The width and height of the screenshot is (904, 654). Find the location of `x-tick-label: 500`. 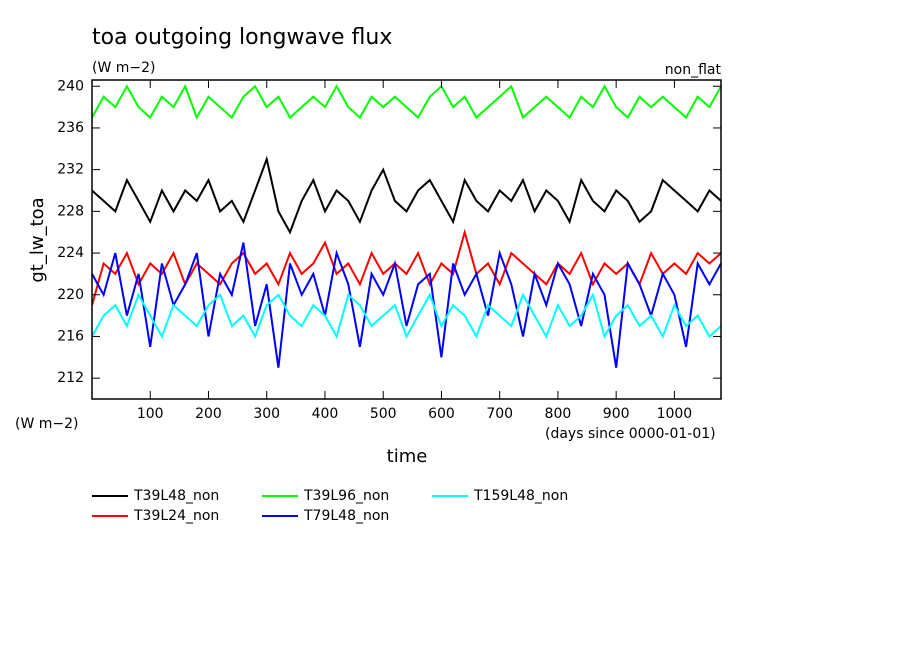

x-tick-label: 500 is located at coordinates (383, 414).